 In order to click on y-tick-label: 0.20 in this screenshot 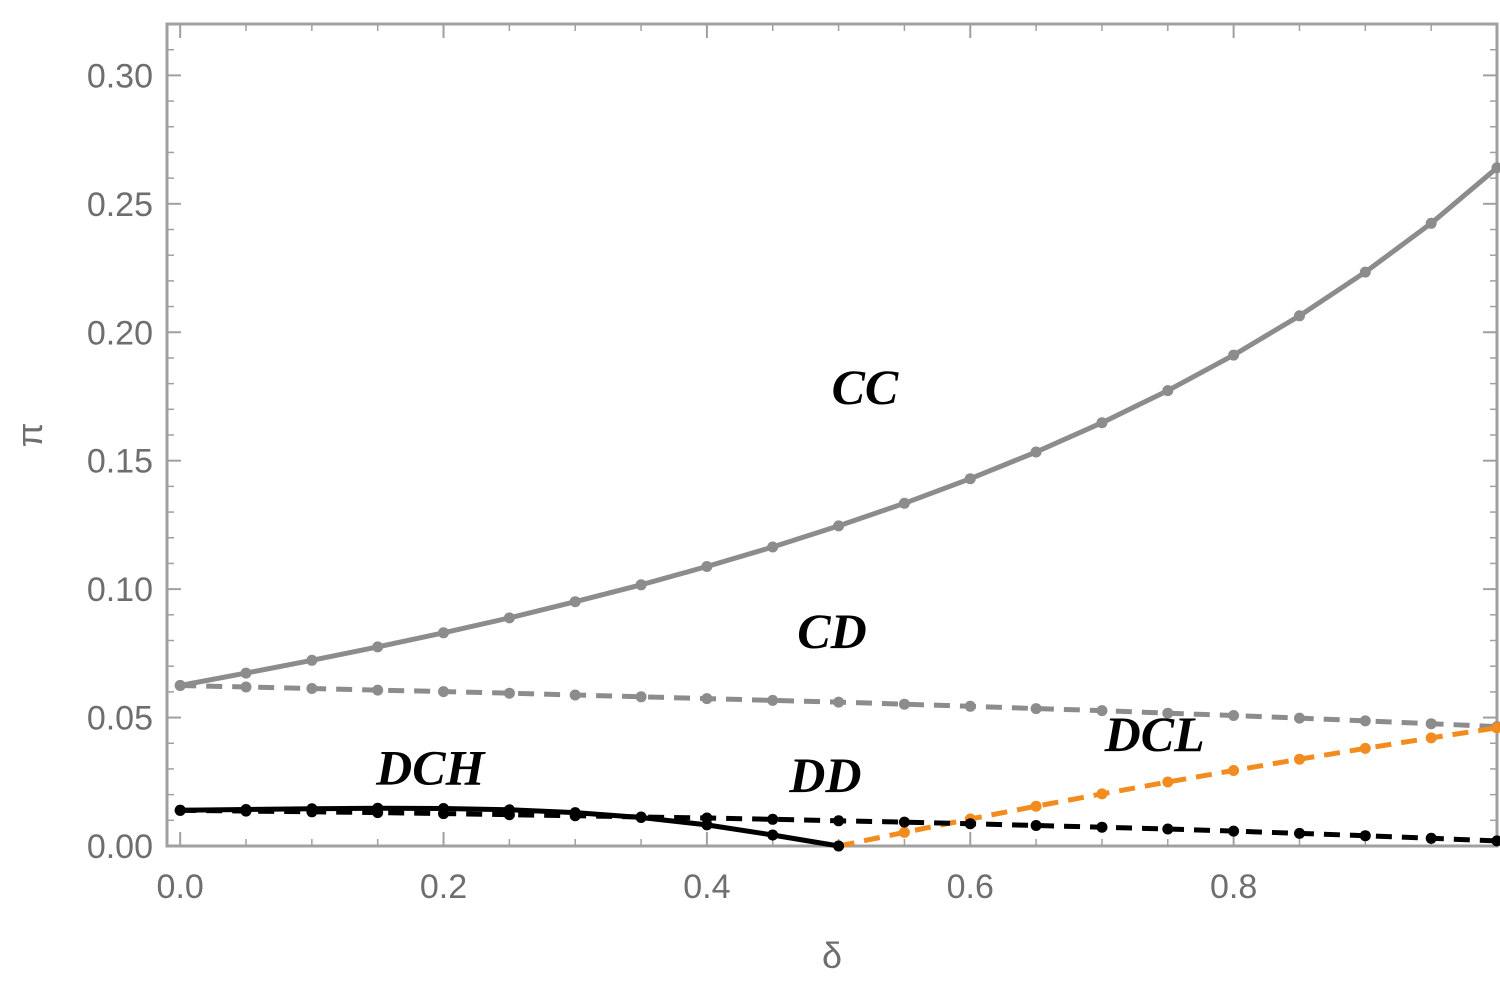, I will do `click(120, 333)`.